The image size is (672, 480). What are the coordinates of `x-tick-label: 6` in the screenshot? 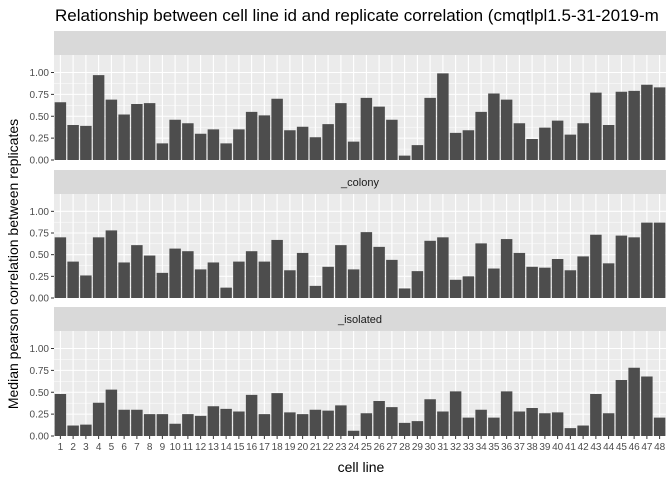 It's located at (124, 447).